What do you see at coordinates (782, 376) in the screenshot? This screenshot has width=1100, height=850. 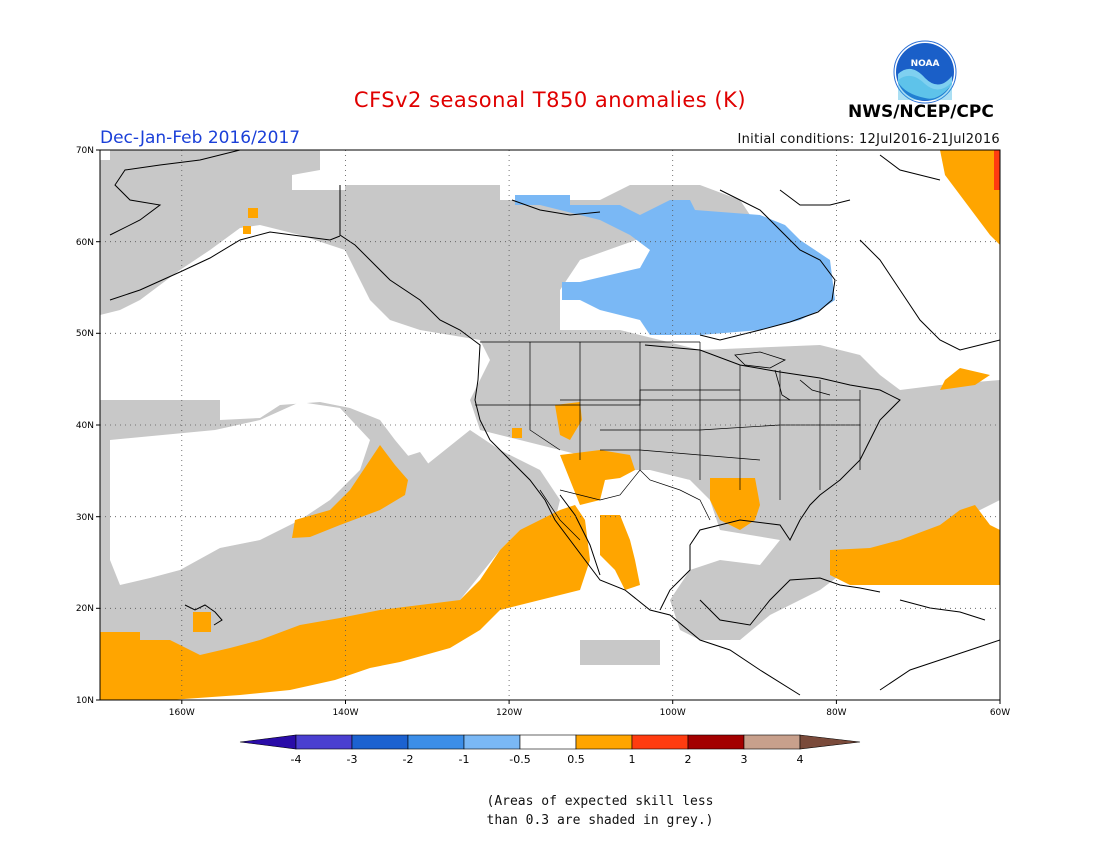 I see `great-lakes` at bounding box center [782, 376].